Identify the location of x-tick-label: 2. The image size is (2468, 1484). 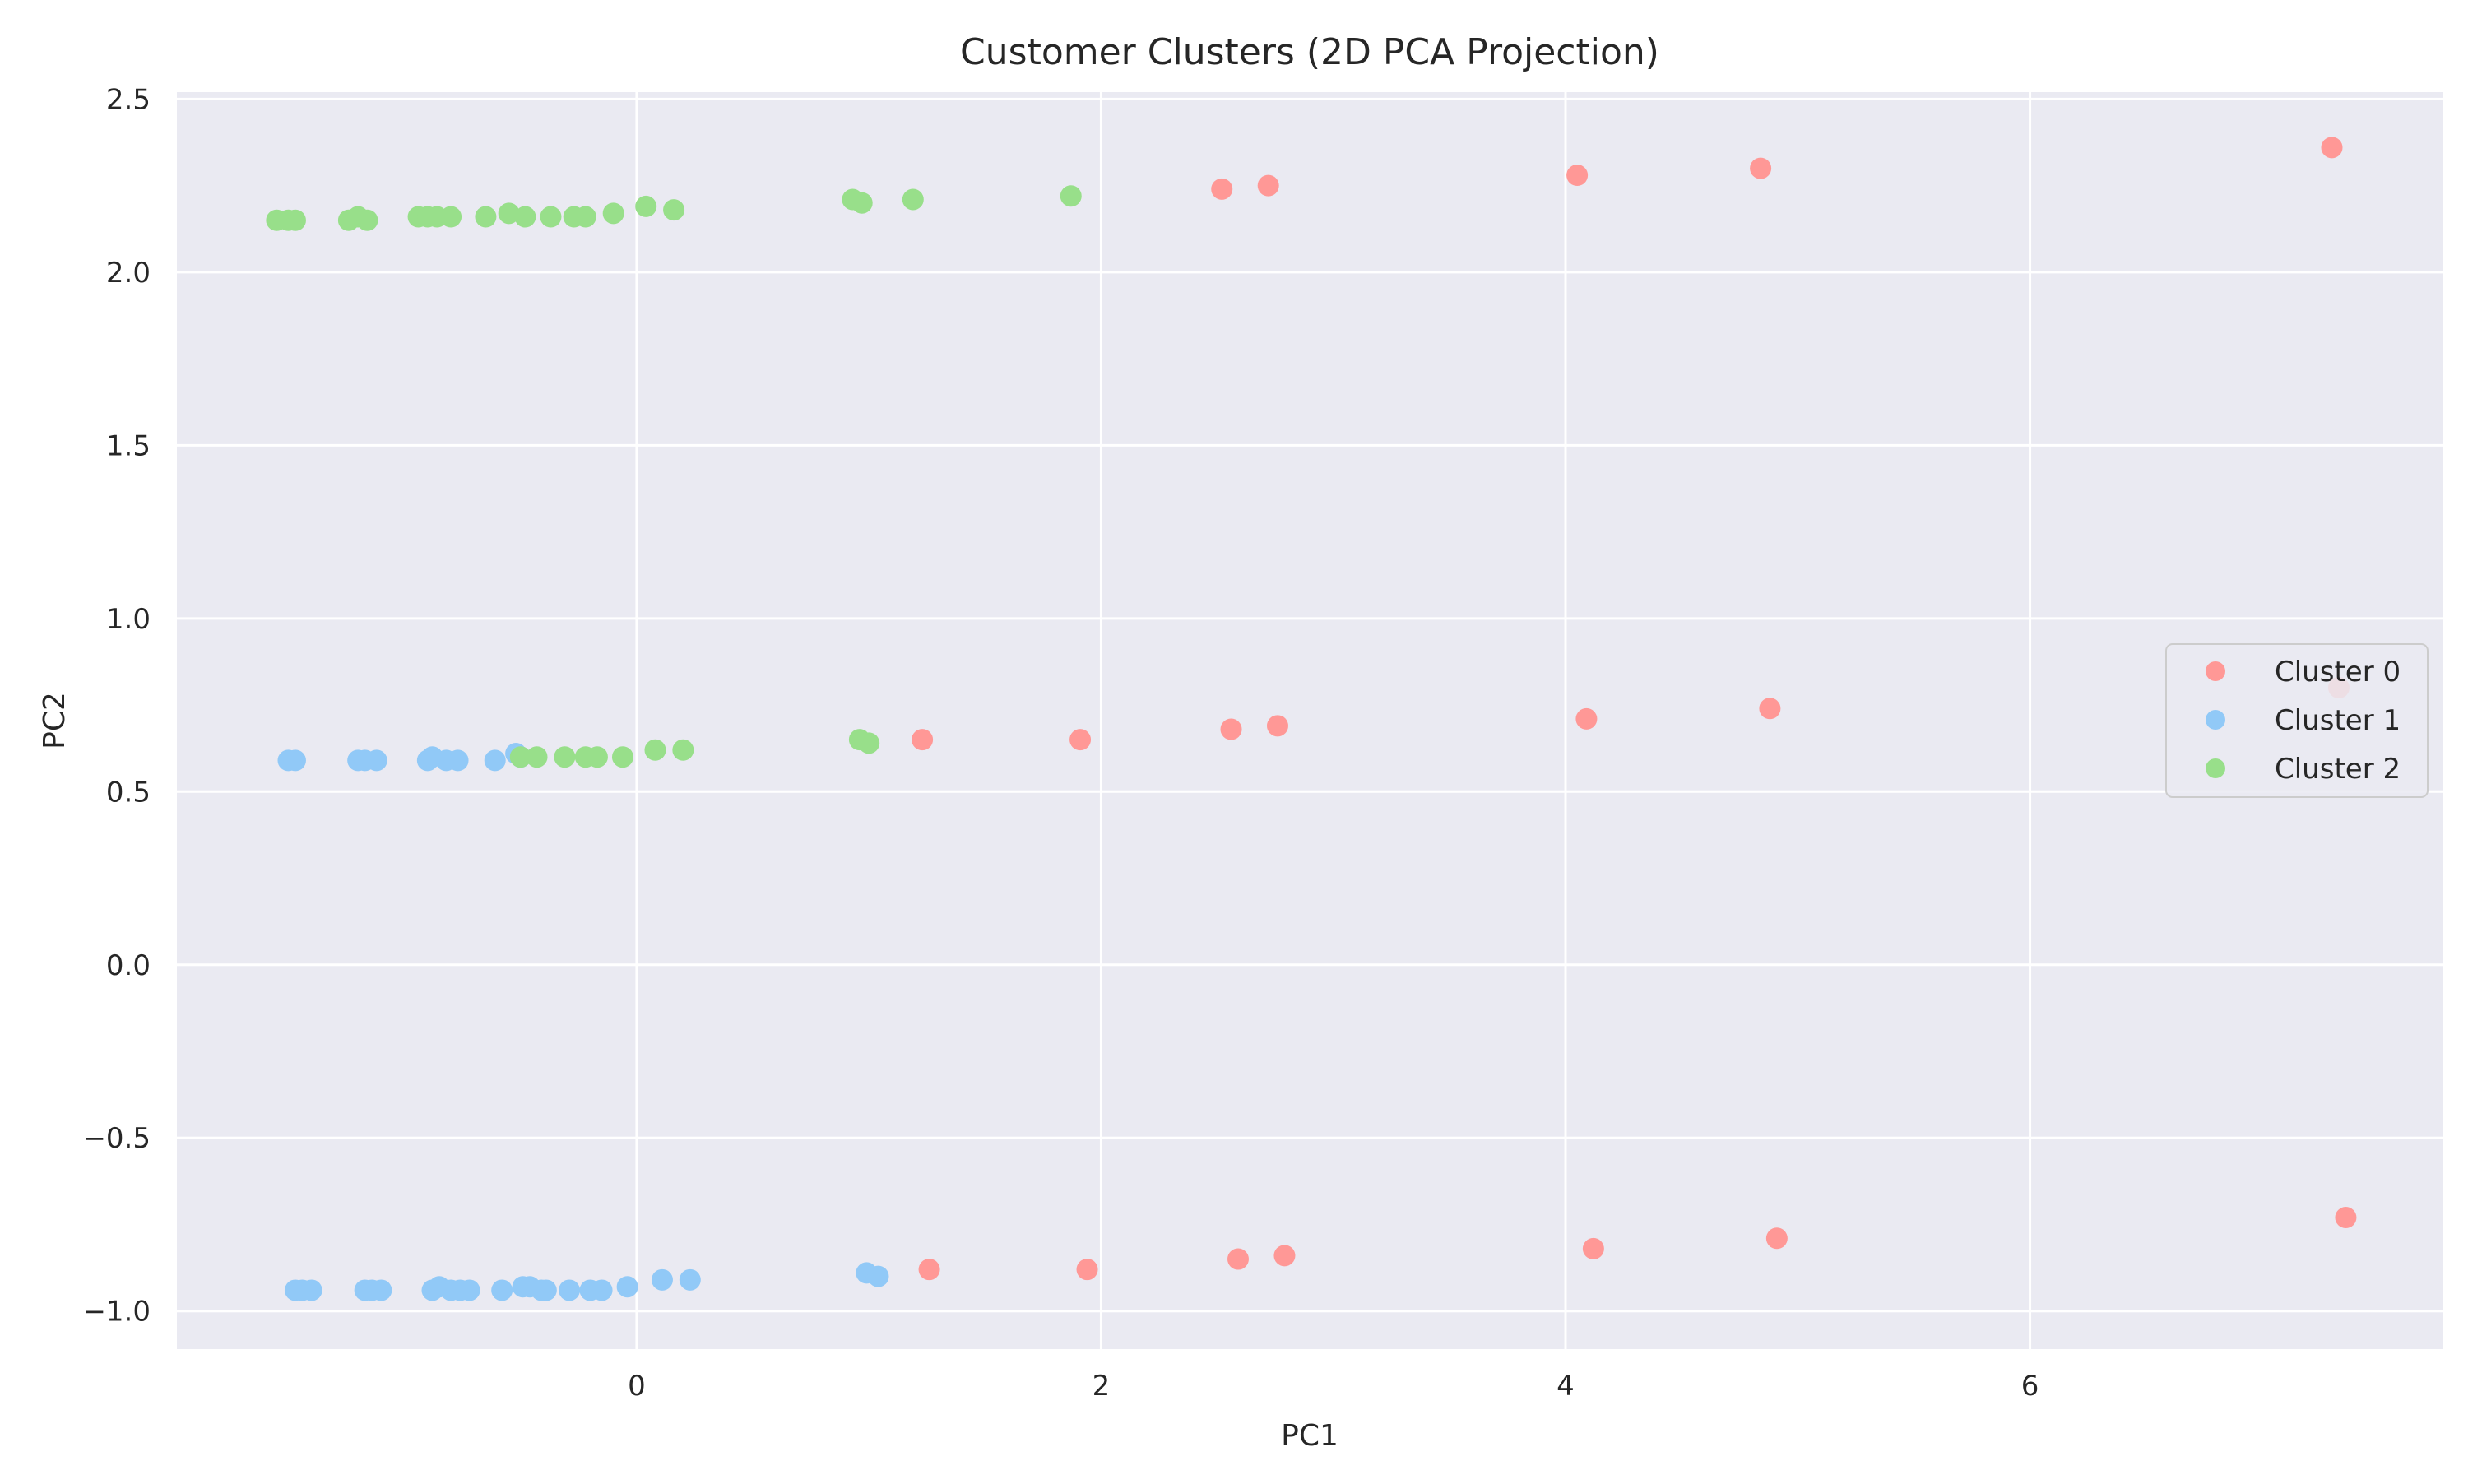
(1102, 1386).